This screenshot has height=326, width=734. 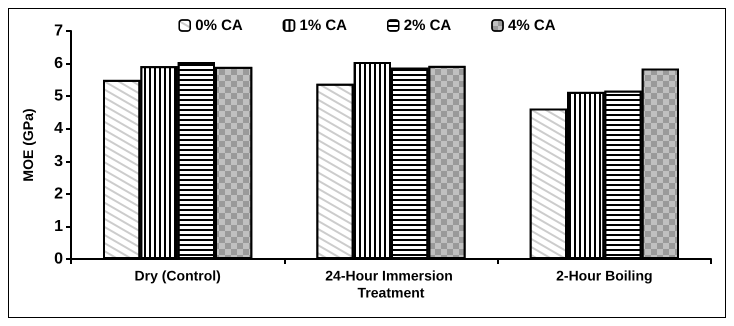 I want to click on legend-label: 1% CA, so click(x=323, y=25).